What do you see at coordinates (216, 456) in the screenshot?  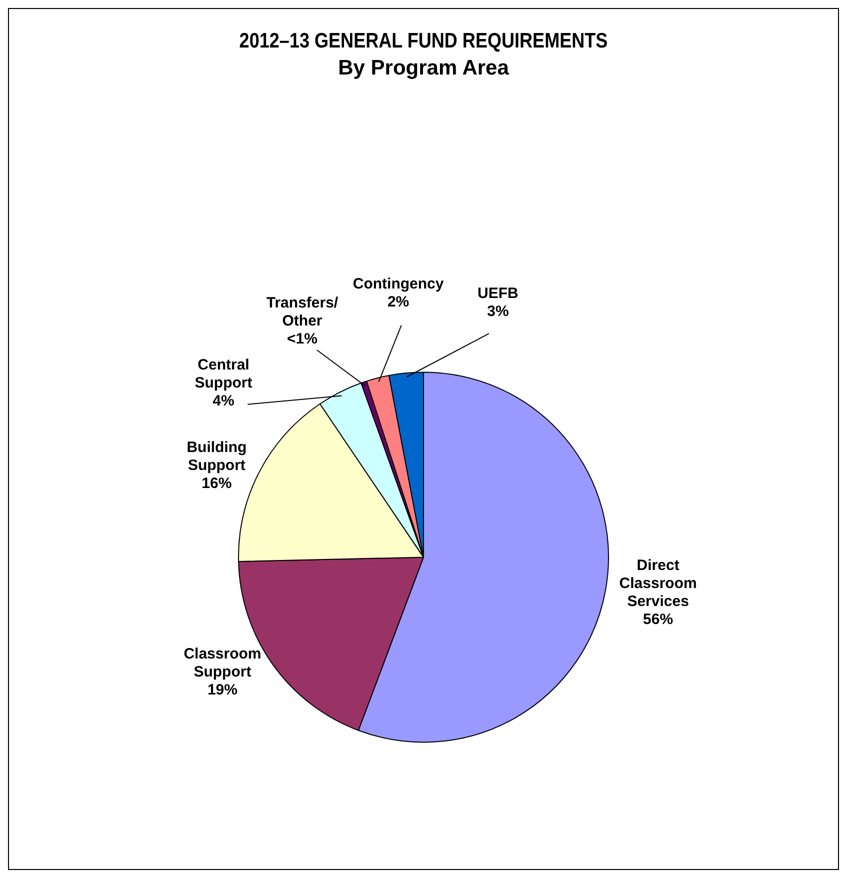 I see `slice-label: Building Support` at bounding box center [216, 456].